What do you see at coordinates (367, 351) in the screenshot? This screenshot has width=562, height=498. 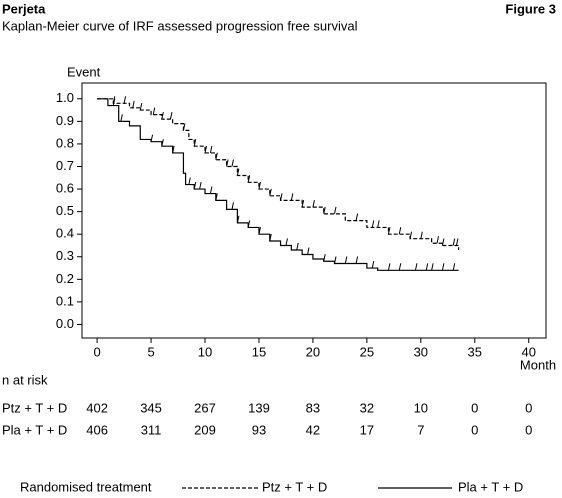 I see `x-tick-label: 25` at bounding box center [367, 351].